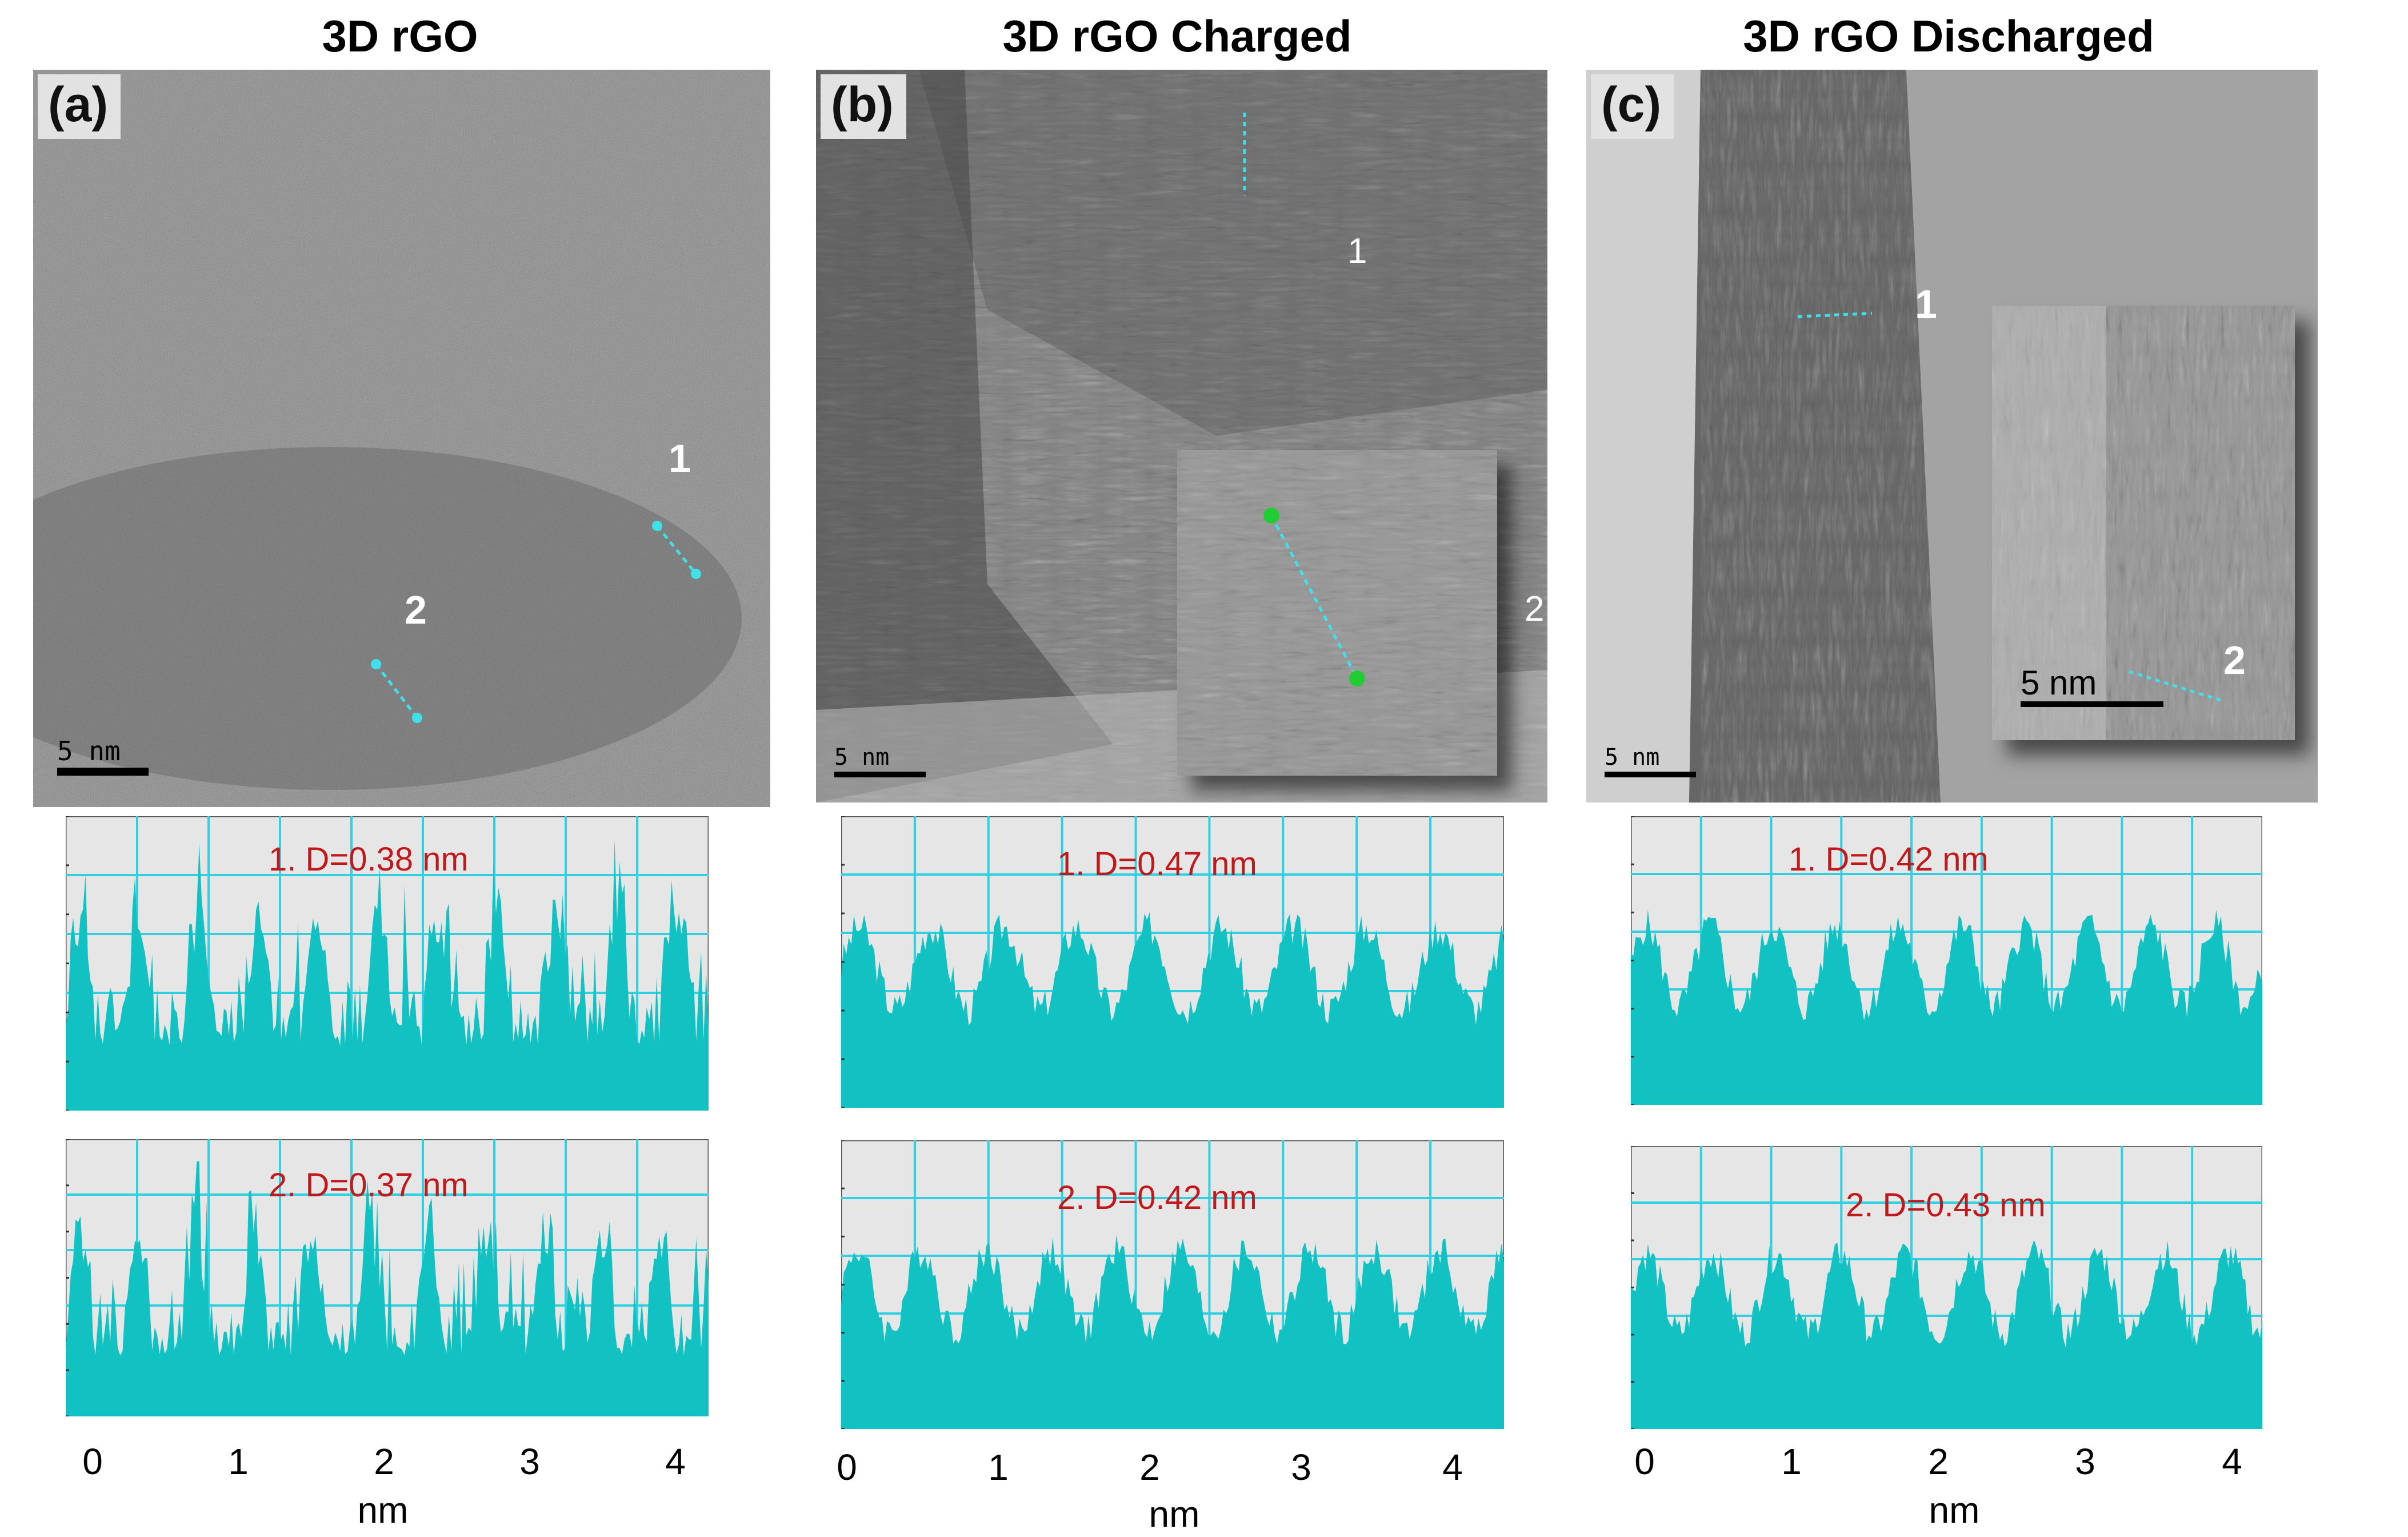  I want to click on profile-graph-c1, so click(1946, 960).